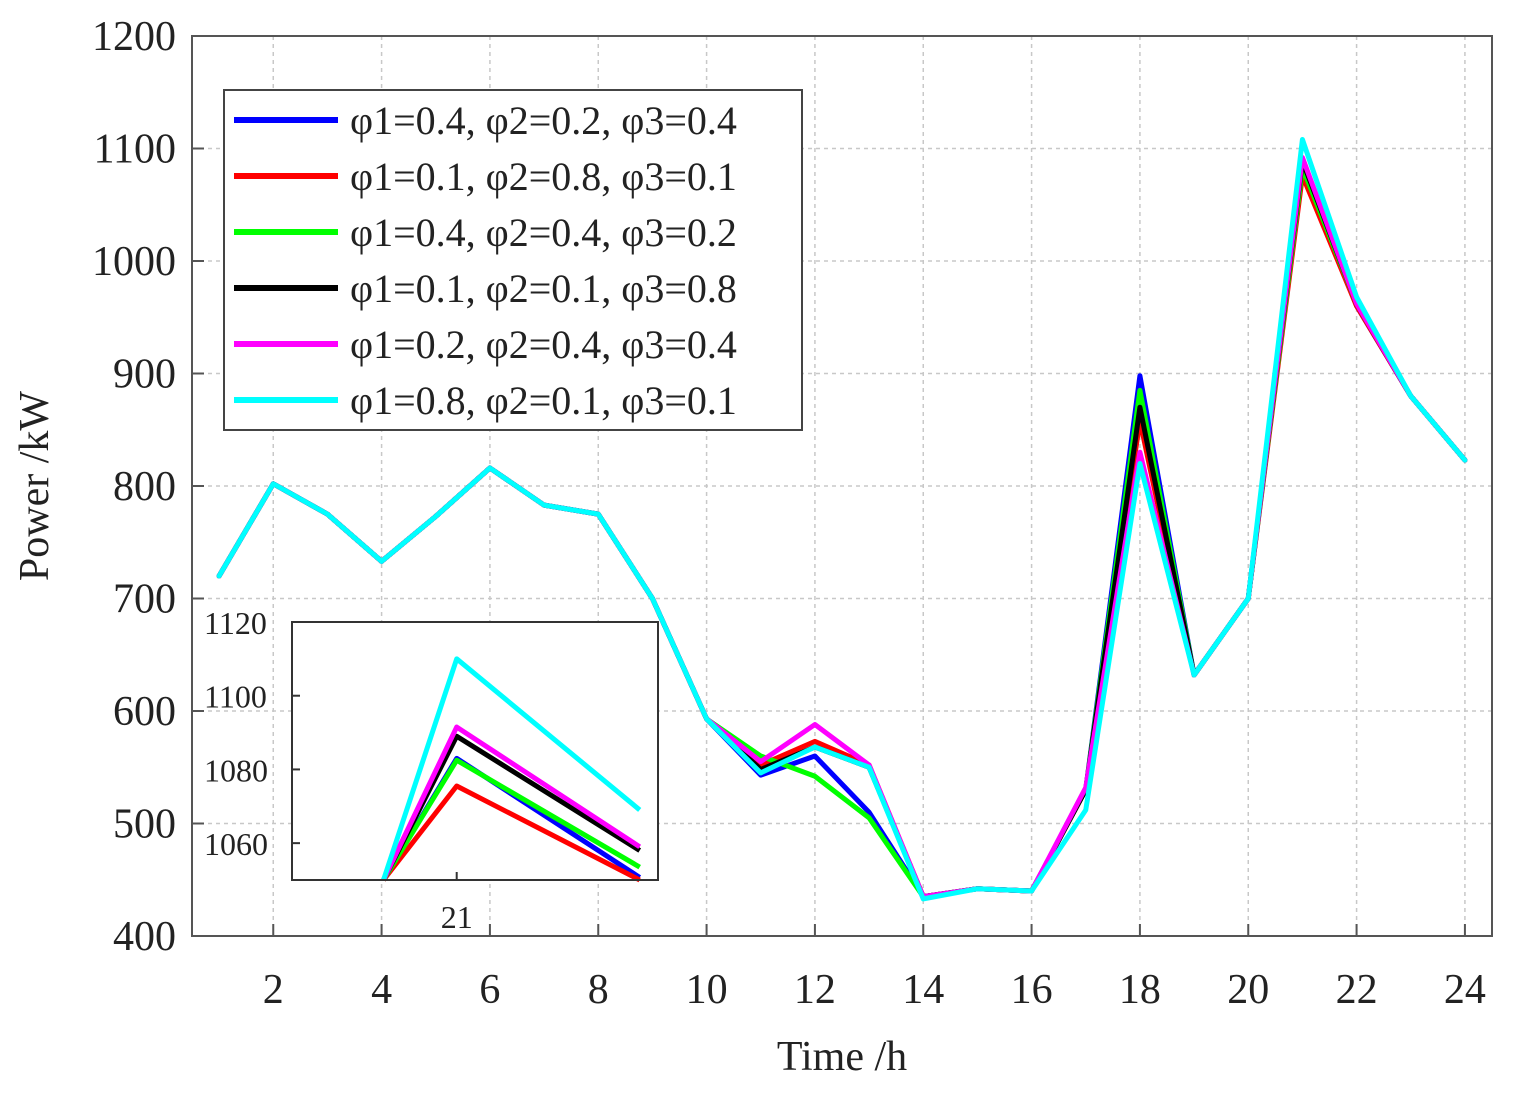 The height and width of the screenshot is (1105, 1520). I want to click on x-tick-label: 20, so click(1248, 990).